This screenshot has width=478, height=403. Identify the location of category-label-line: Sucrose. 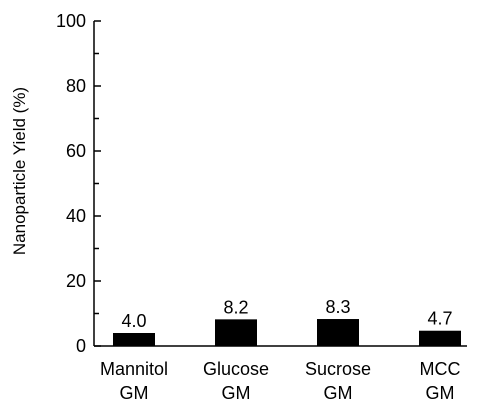
(338, 369).